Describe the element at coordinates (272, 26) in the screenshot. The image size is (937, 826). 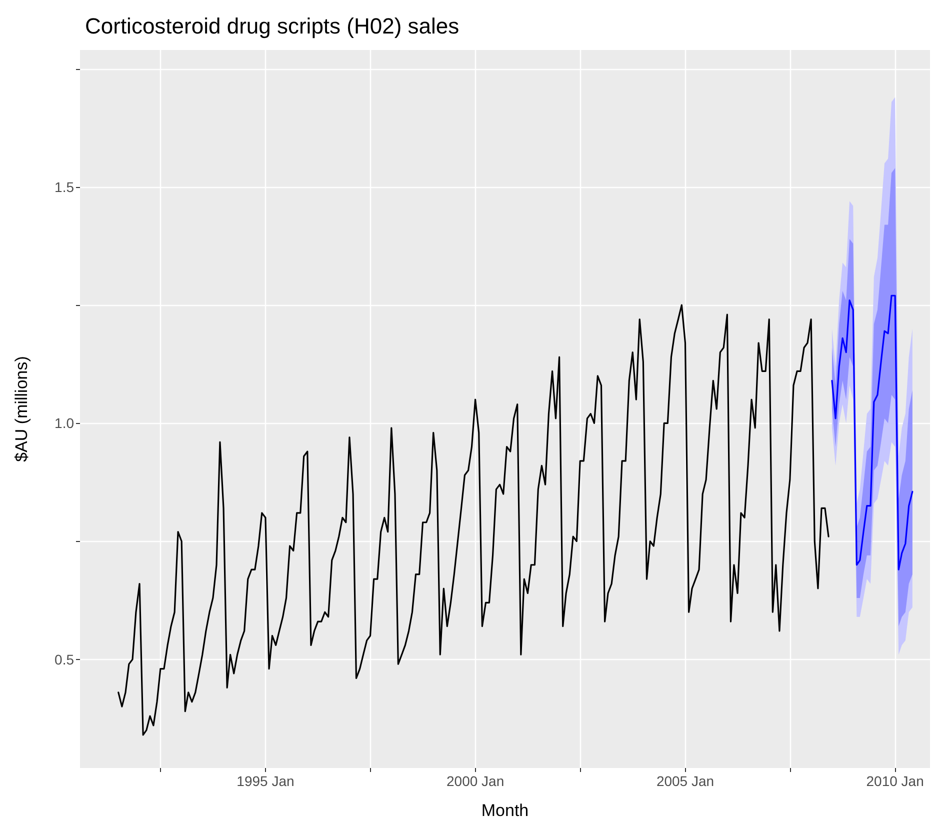
I see `chart-title: Corticosteroid drug scripts (H02) sales` at that location.